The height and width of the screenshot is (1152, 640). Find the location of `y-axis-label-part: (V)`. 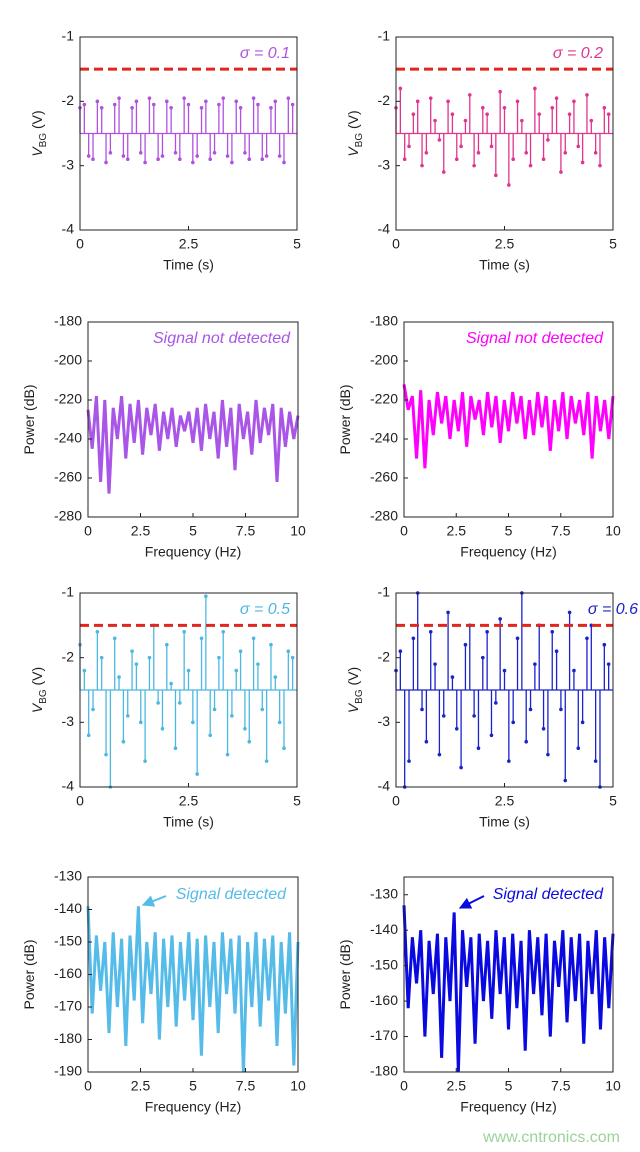

y-axis-label-part: (V) is located at coordinates (37, 678).